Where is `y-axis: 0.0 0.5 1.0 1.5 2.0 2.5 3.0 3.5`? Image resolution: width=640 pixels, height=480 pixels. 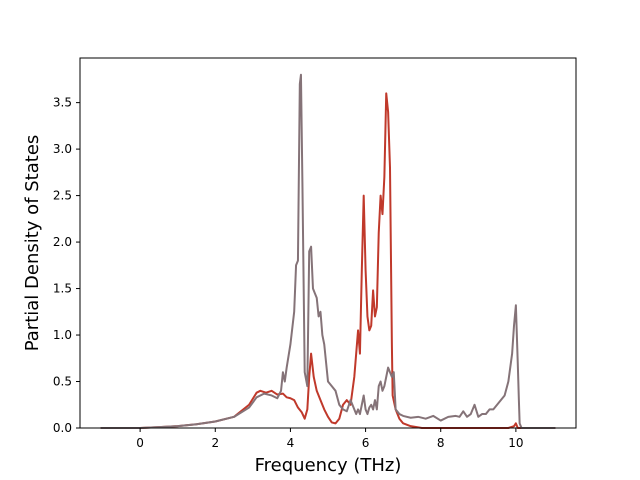
y-axis: 0.0 0.5 1.0 1.5 2.0 2.5 3.0 3.5 is located at coordinates (66, 265).